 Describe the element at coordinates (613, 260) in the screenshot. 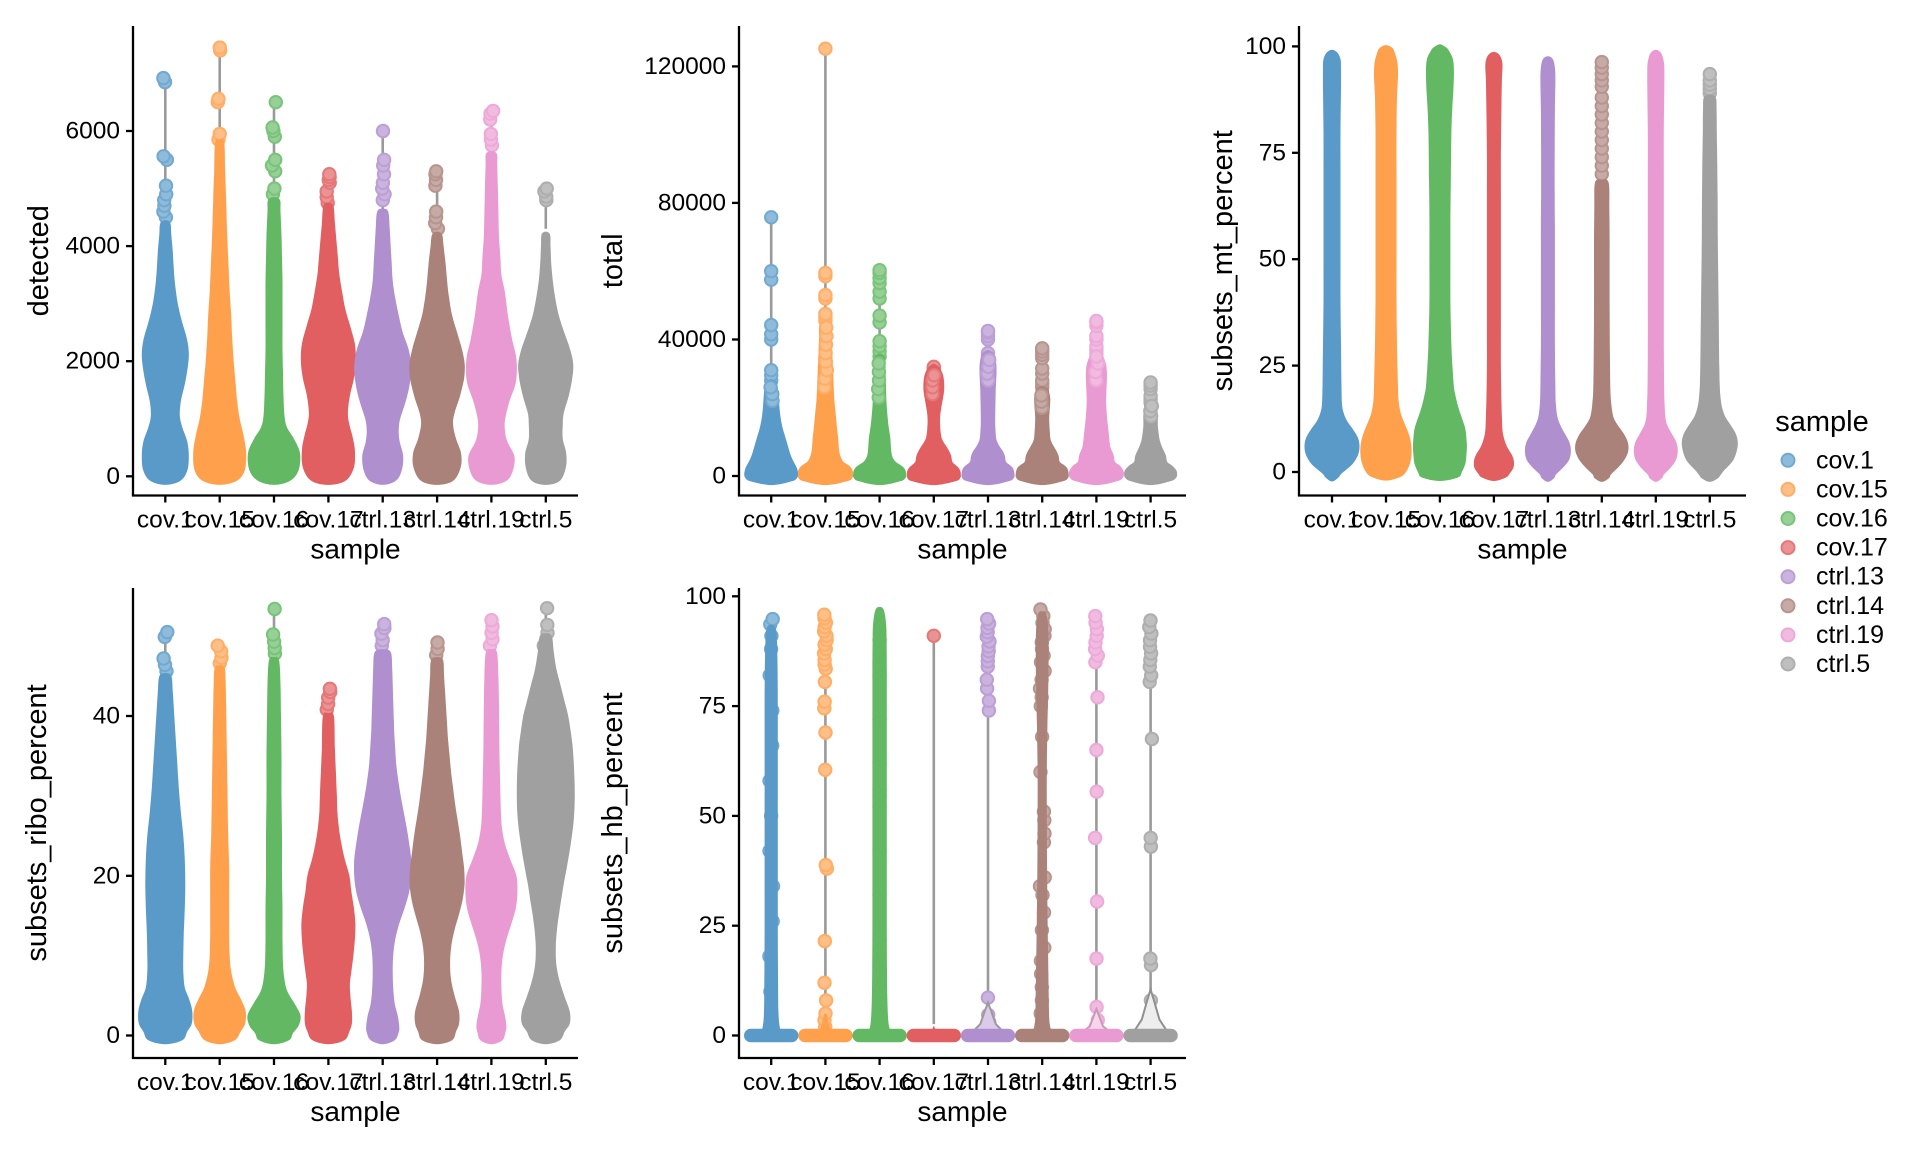

I see `svg-text: total` at that location.